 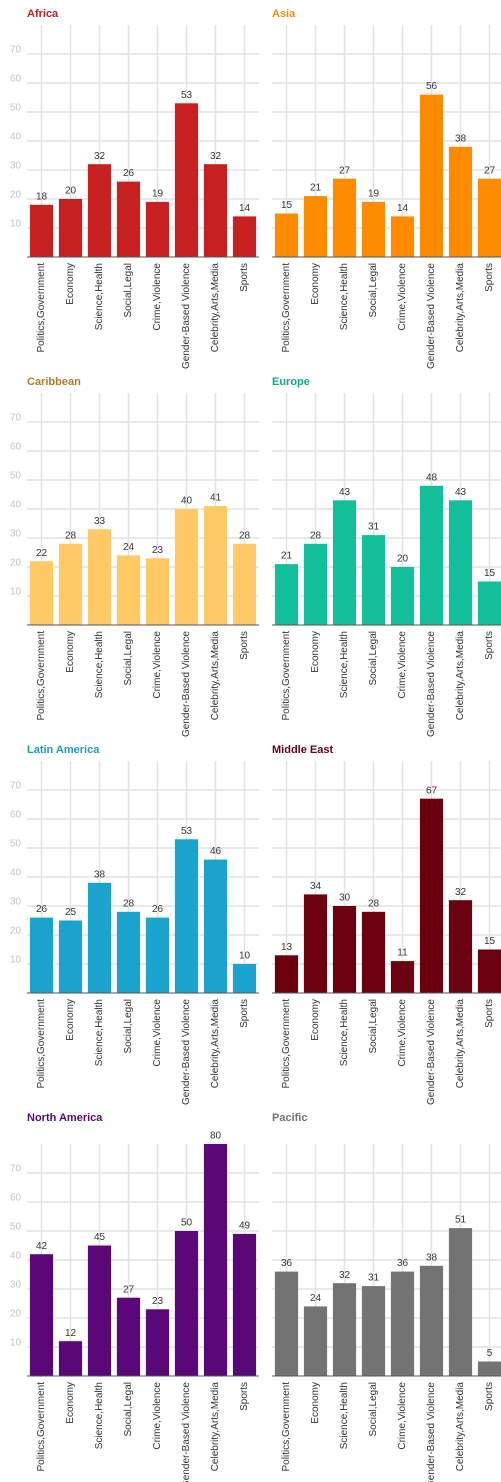 I want to click on panel-title: North America, so click(x=65, y=1118).